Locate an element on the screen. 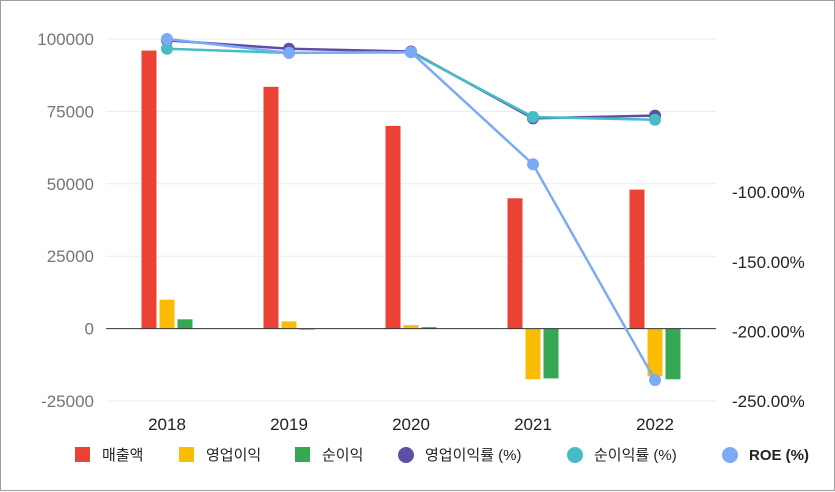  y-left-tick-label: 0 is located at coordinates (89, 329).